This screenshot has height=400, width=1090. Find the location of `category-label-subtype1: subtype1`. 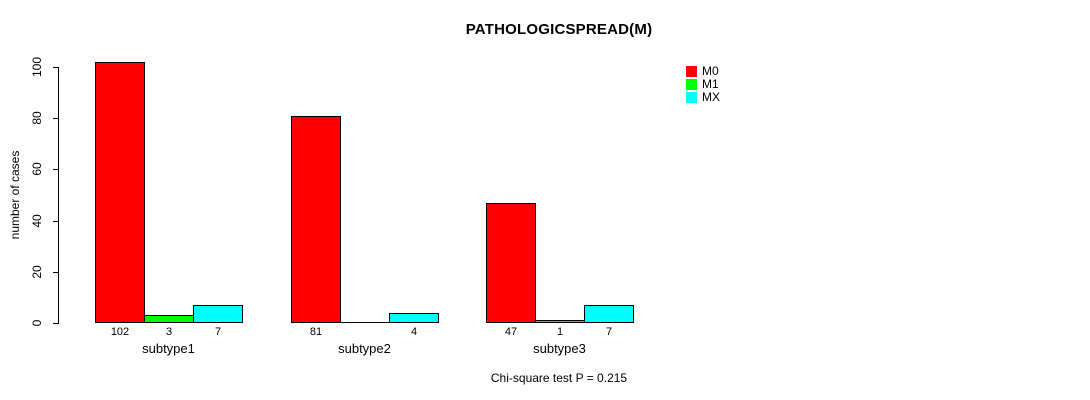

category-label-subtype1: subtype1 is located at coordinates (168, 348).